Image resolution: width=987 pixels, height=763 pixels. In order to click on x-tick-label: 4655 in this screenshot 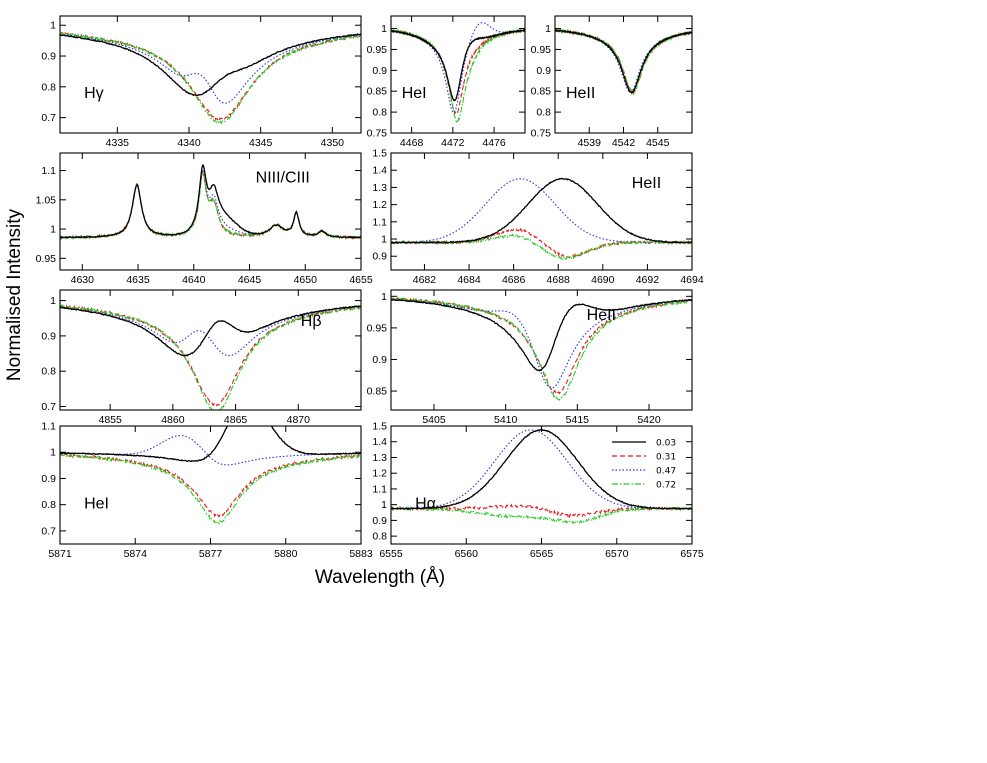, I will do `click(361, 280)`.